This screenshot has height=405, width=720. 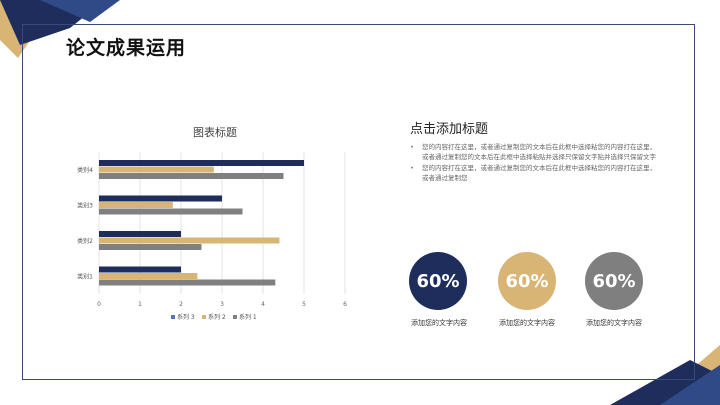 I want to click on stat-circle-navy: 60%, so click(x=438, y=281).